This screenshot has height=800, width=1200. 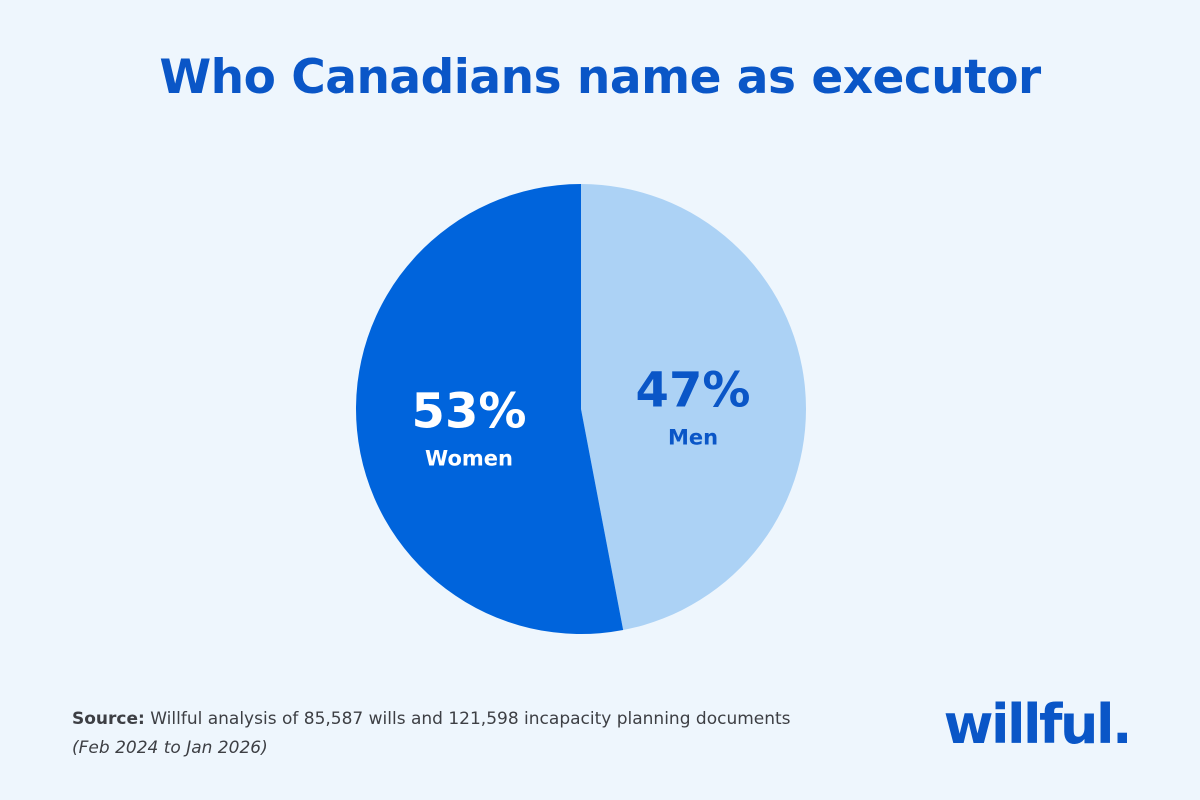 What do you see at coordinates (600, 77) in the screenshot?
I see `chart-title: Who Canadians name as executor` at bounding box center [600, 77].